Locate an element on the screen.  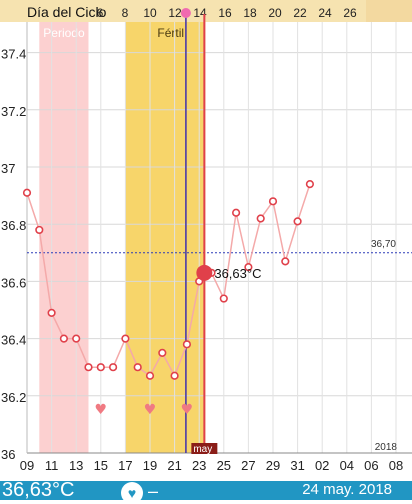
x-tick-label: 02 is located at coordinates (322, 465).